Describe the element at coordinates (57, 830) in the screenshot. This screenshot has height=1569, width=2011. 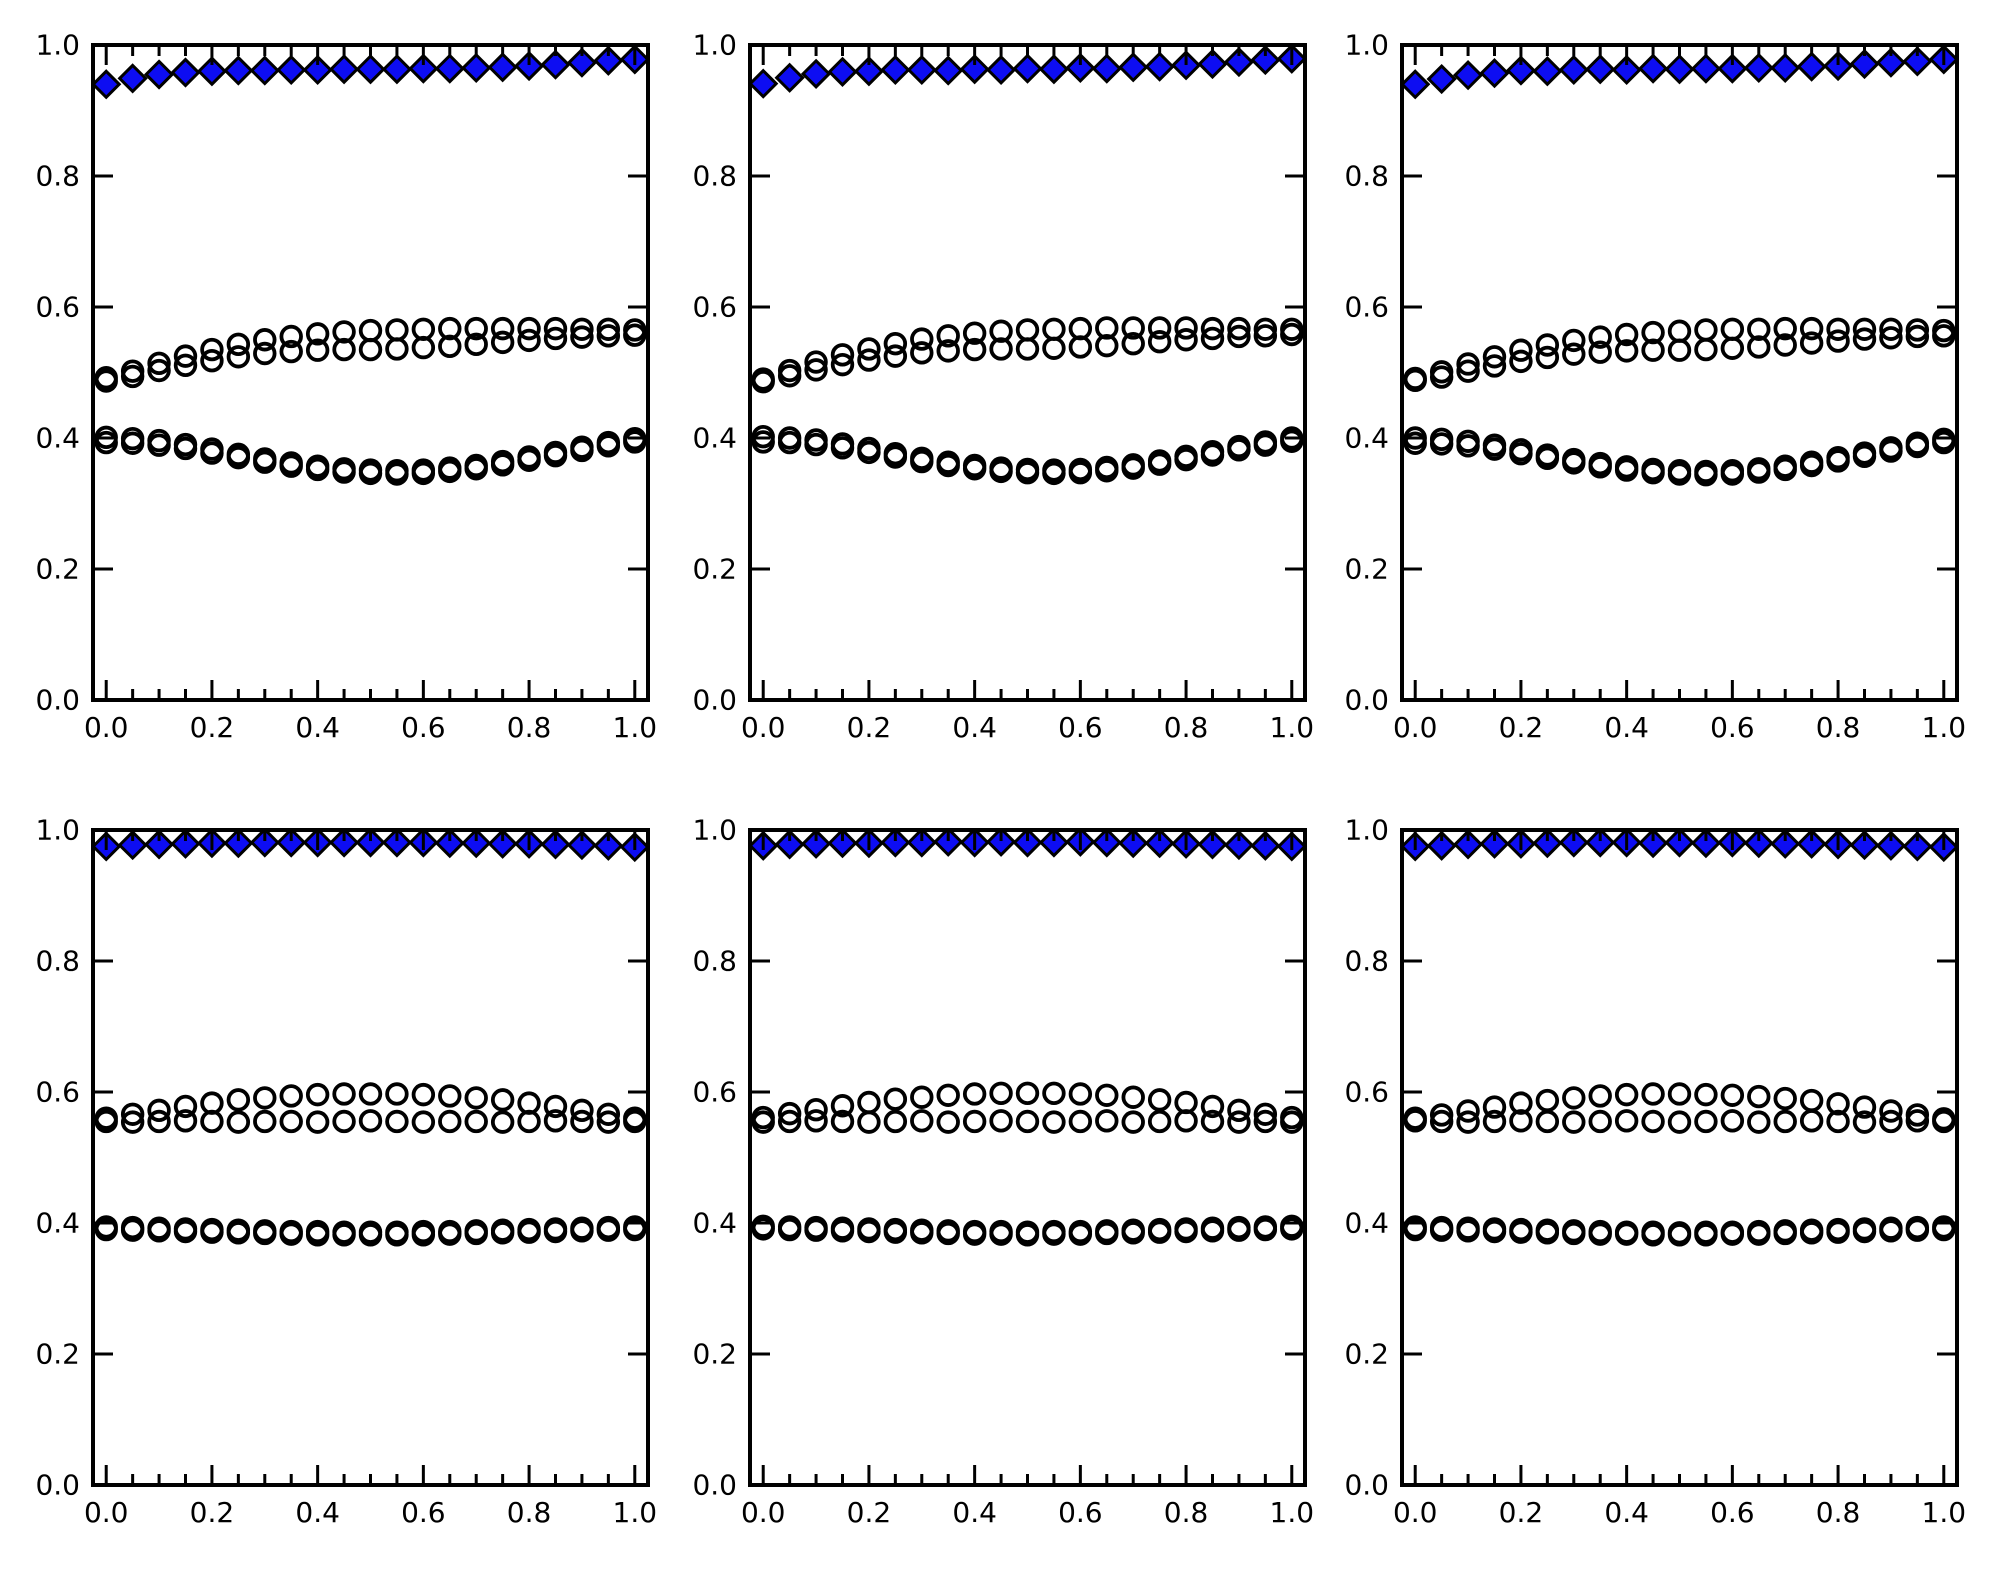
I see `y-tick-label: 1.0` at that location.